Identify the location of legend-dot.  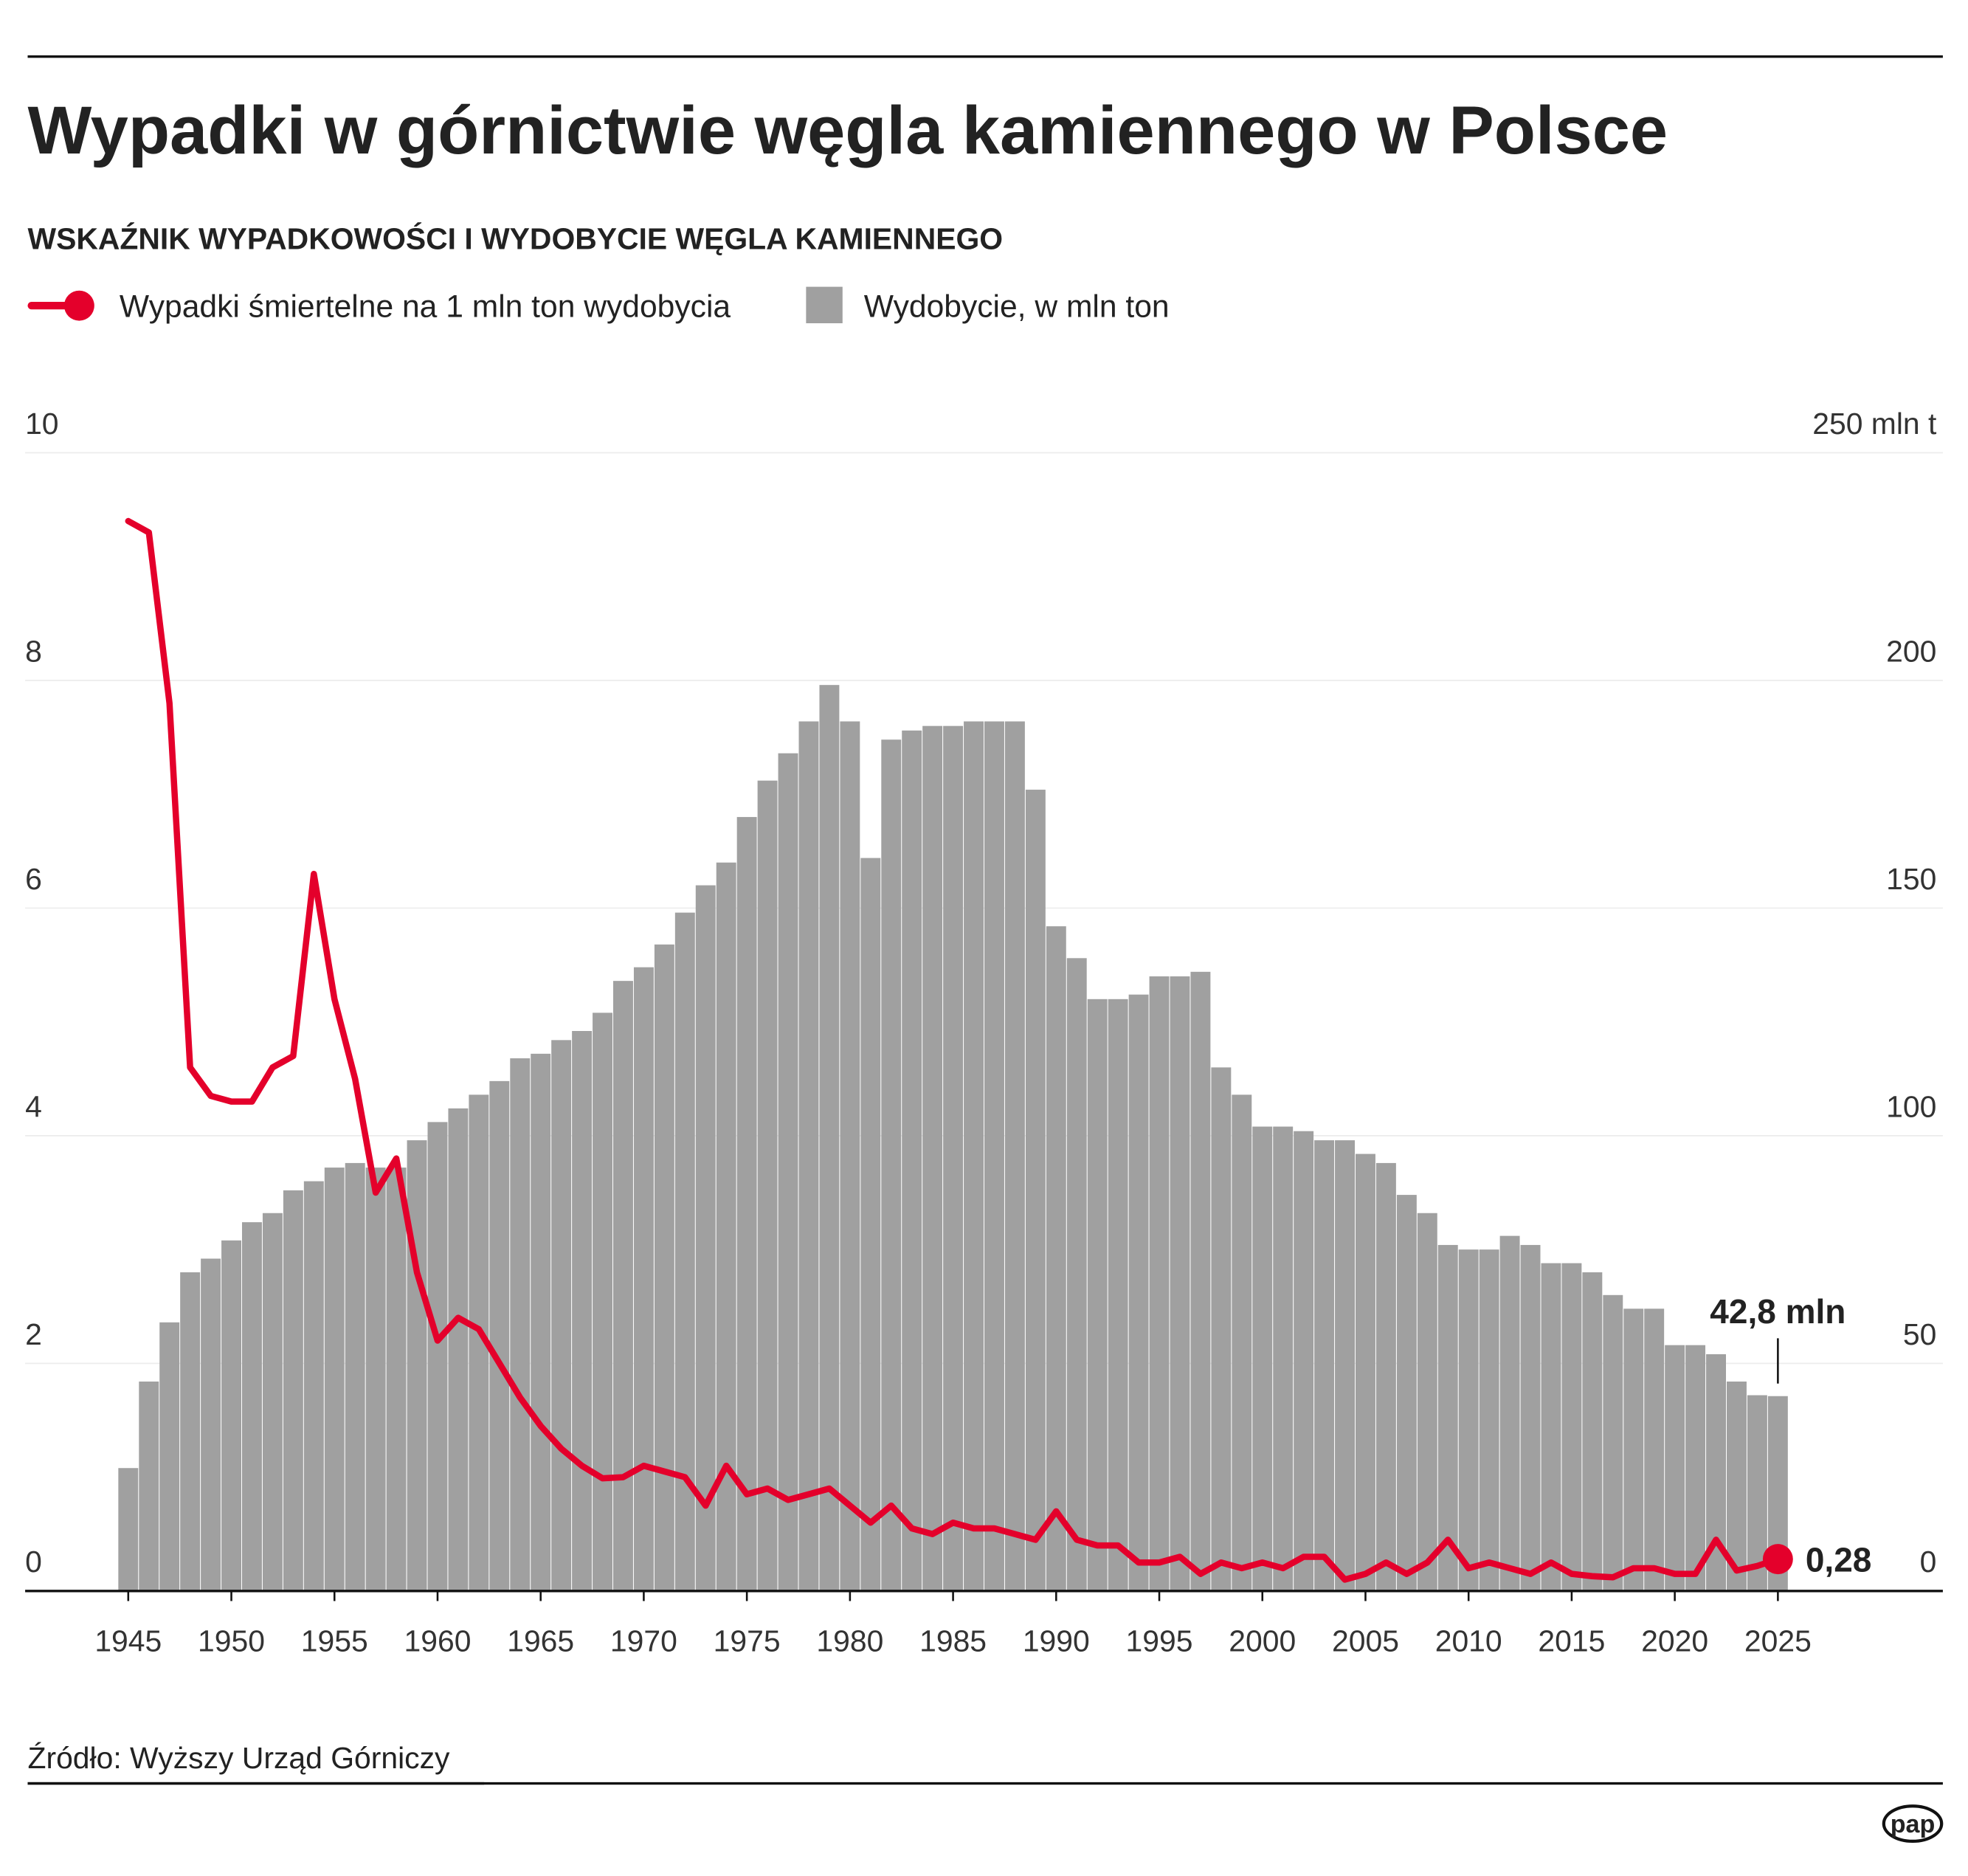
(78, 305).